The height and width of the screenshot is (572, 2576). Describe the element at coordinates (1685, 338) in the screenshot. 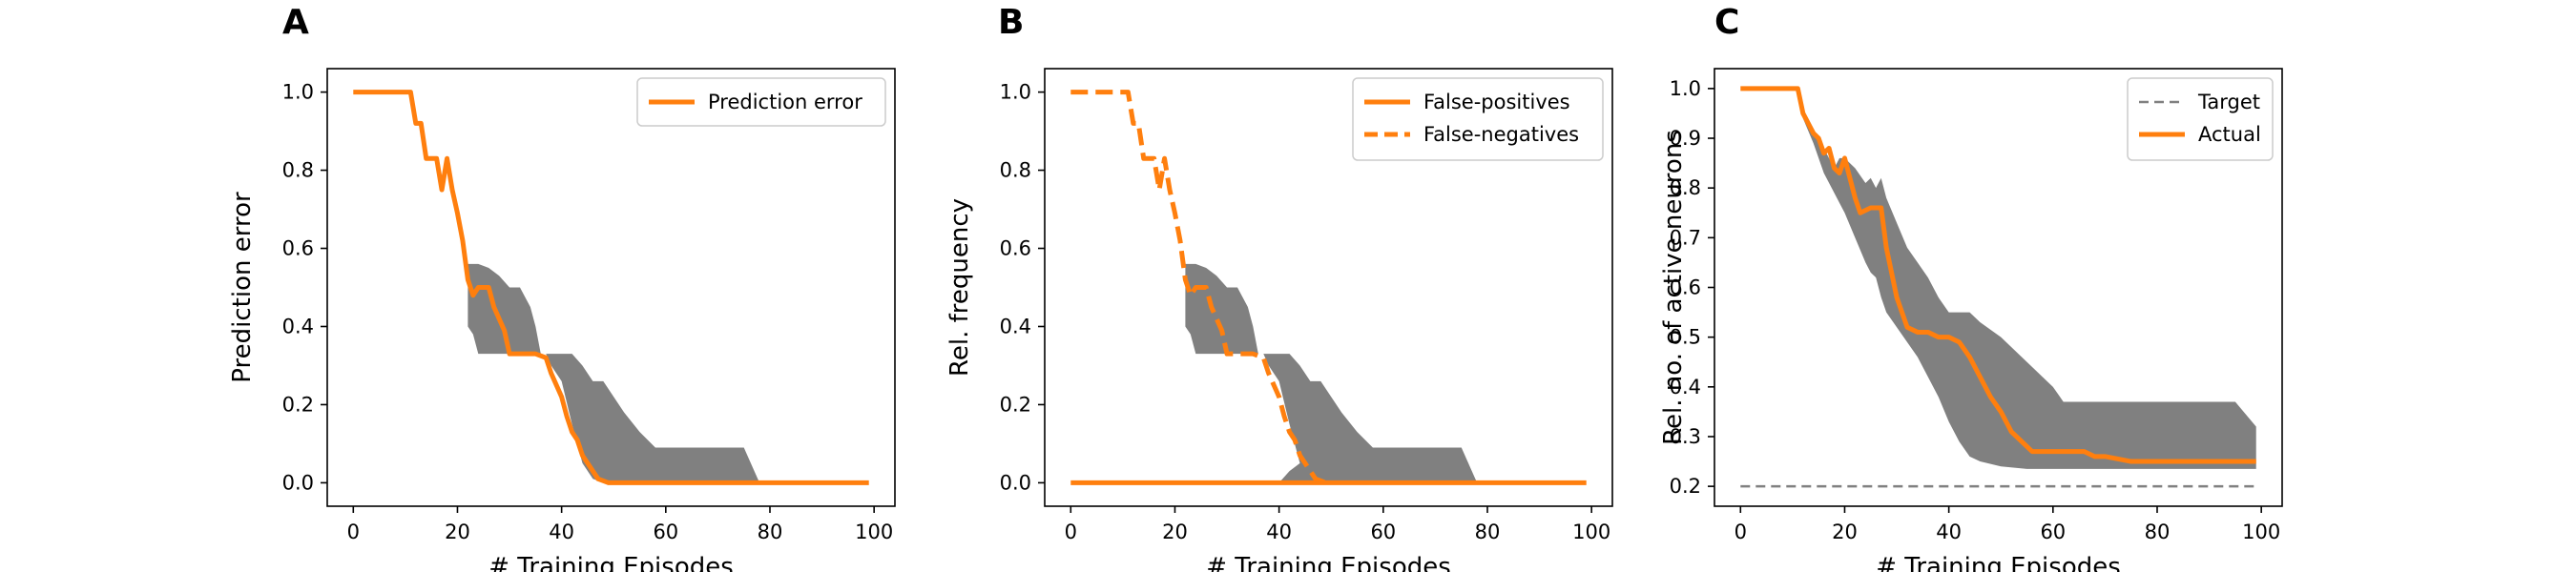

I see `y-tick-label: 0.5` at that location.